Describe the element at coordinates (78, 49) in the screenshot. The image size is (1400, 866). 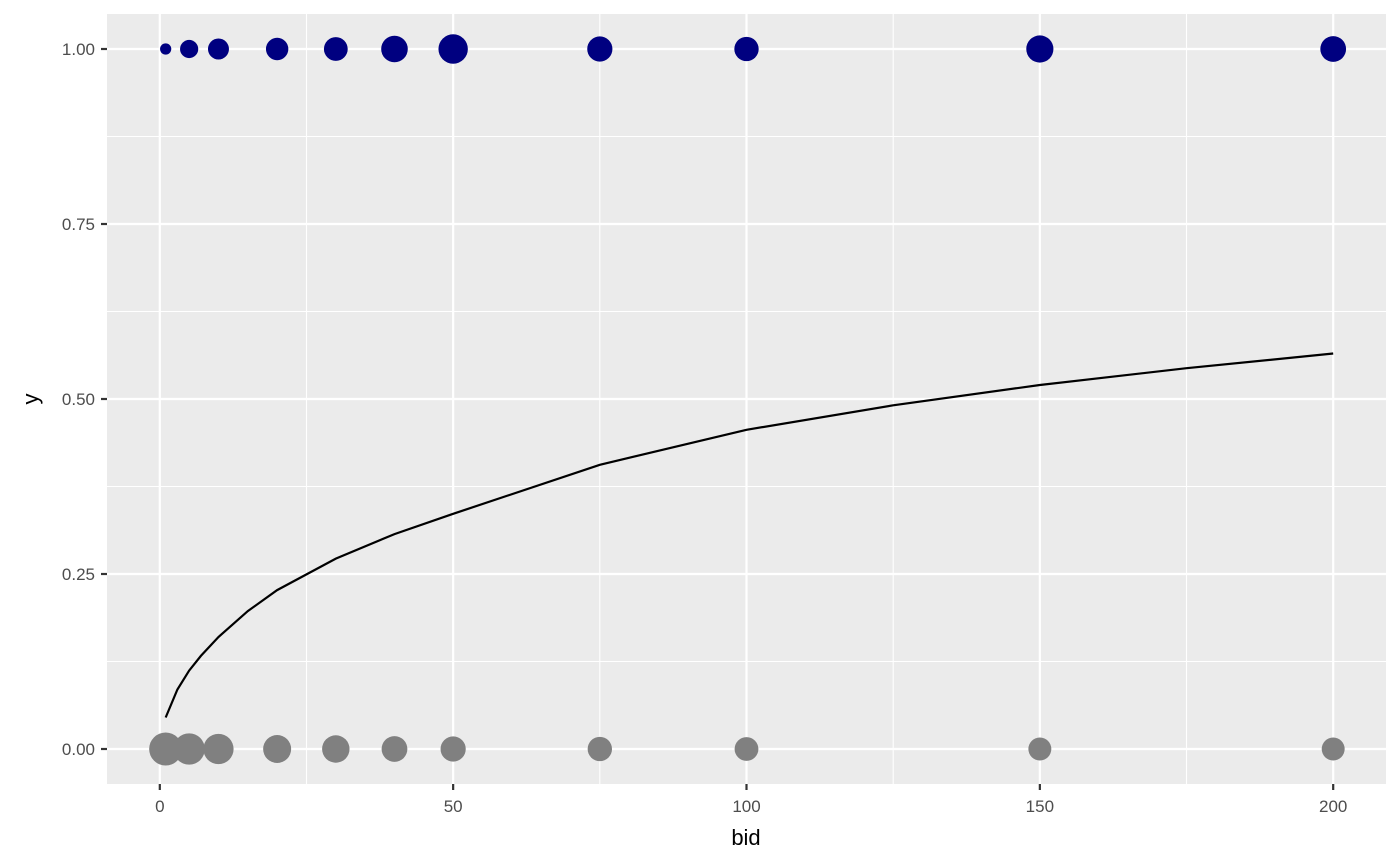
I see `y-tick-label: 1.00` at that location.